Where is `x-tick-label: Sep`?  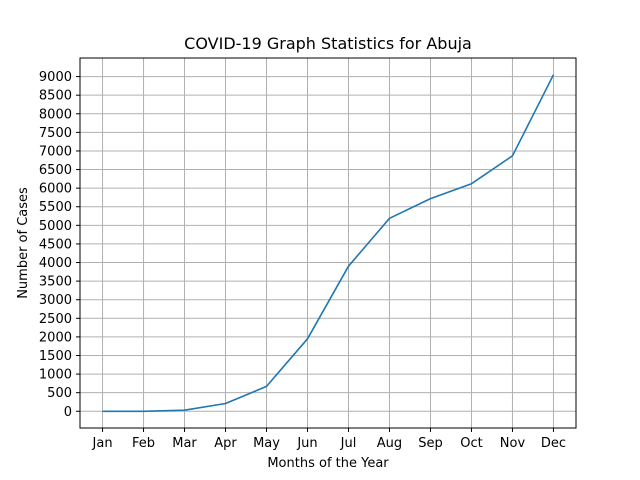 x-tick-label: Sep is located at coordinates (430, 443).